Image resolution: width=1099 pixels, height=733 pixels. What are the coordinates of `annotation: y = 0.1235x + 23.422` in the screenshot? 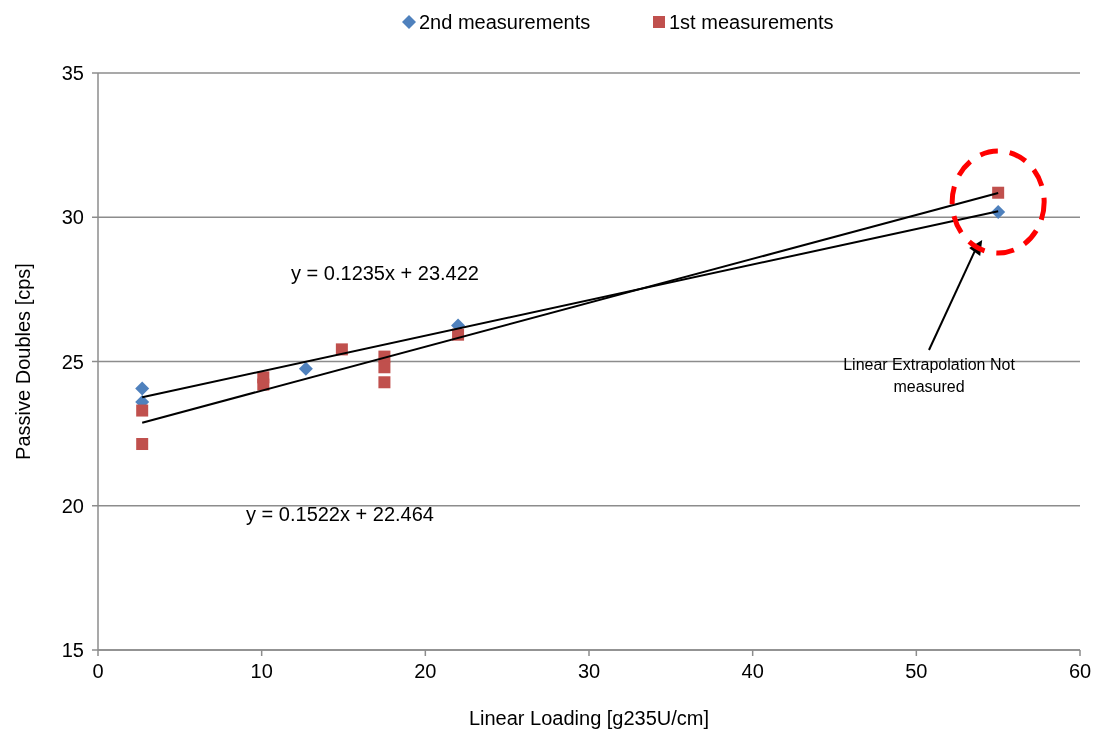 It's located at (385, 273).